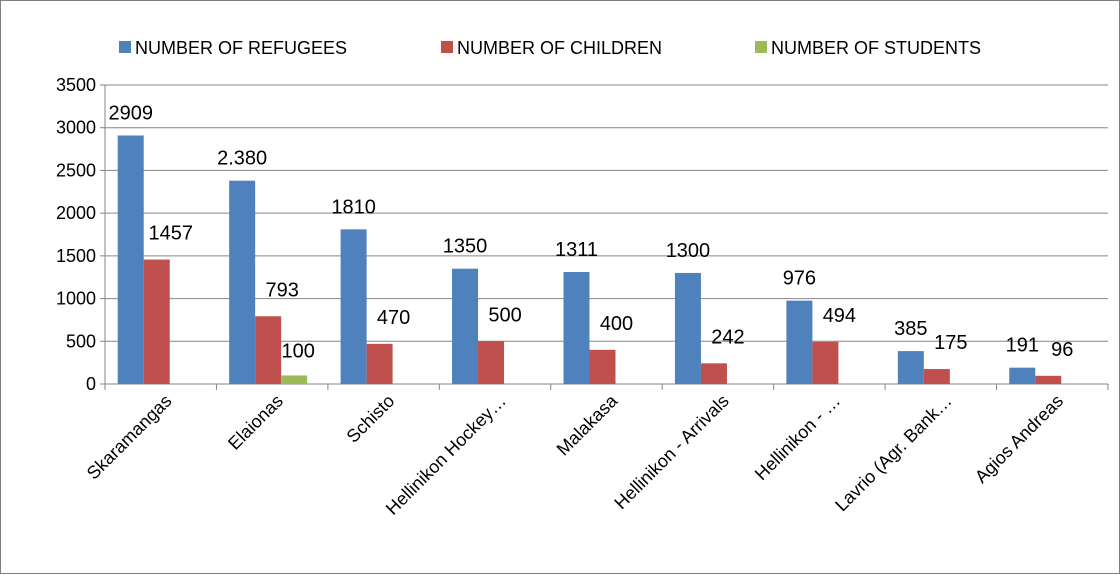 The image size is (1120, 575). Describe the element at coordinates (130, 113) in the screenshot. I see `data-label: 2909` at that location.